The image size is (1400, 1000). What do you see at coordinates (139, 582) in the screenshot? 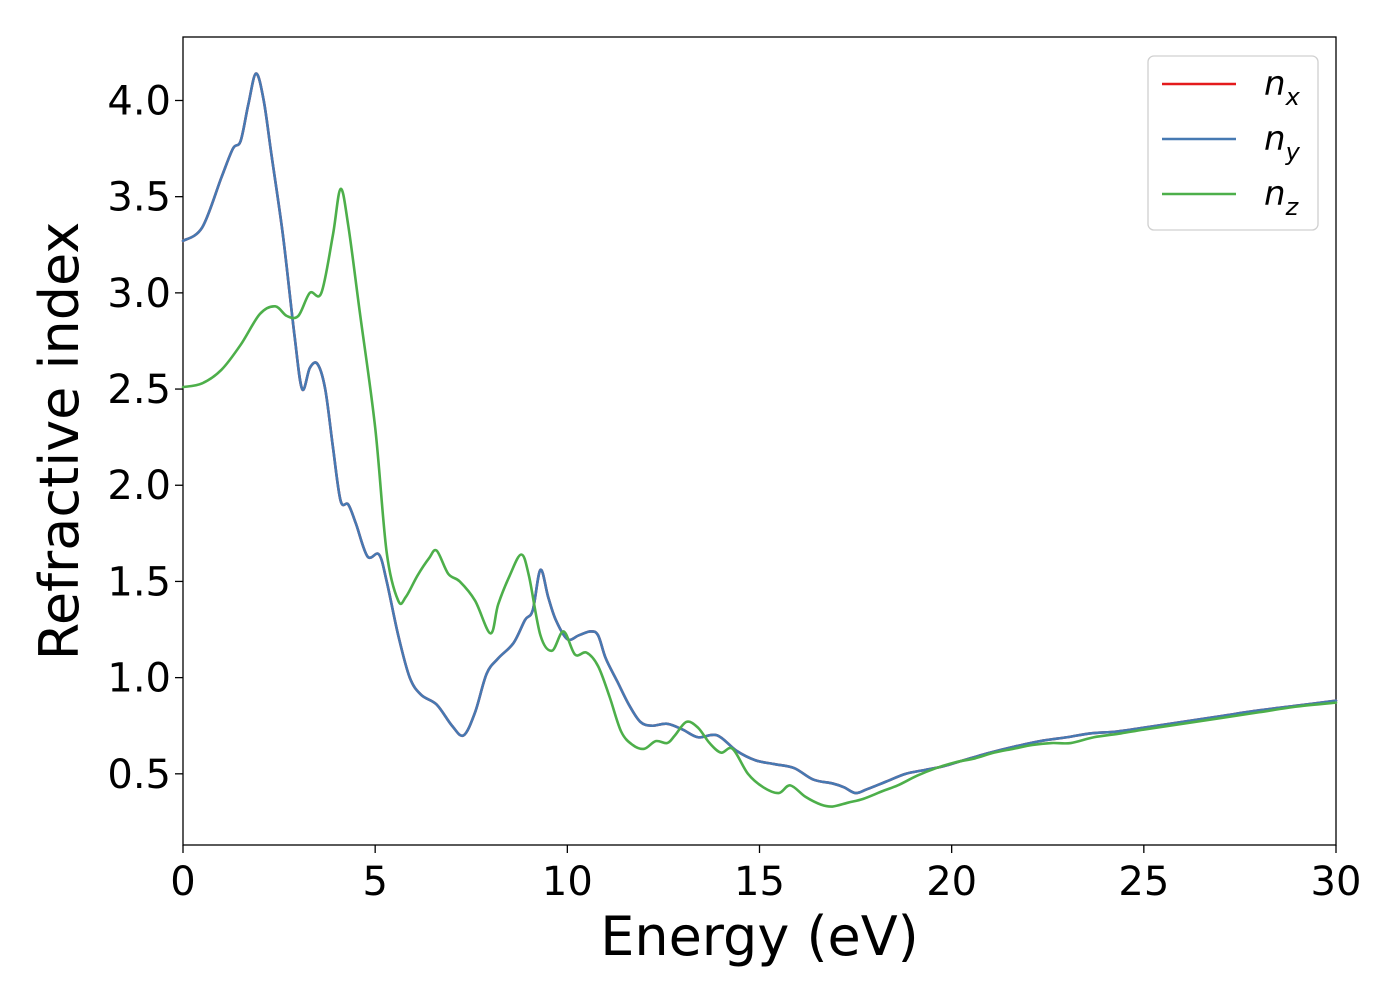
I see `y-tick-label: 1.5` at bounding box center [139, 582].